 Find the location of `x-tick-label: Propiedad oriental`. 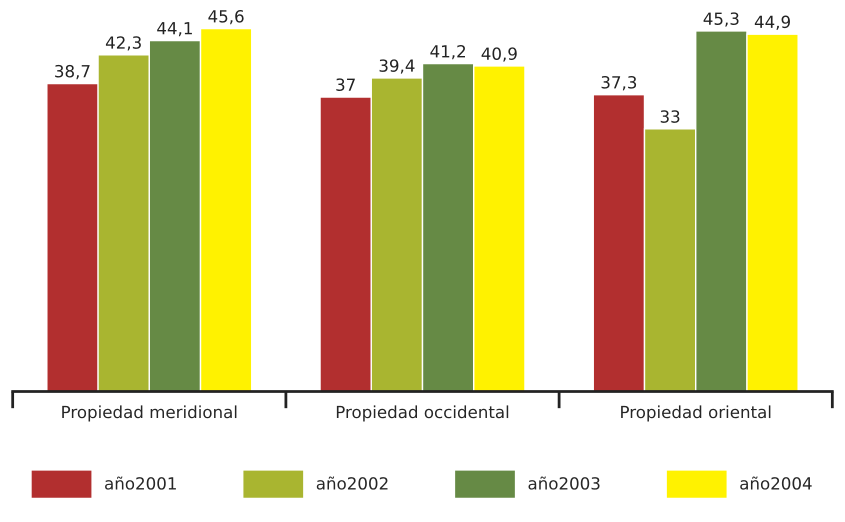

x-tick-label: Propiedad oriental is located at coordinates (695, 413).